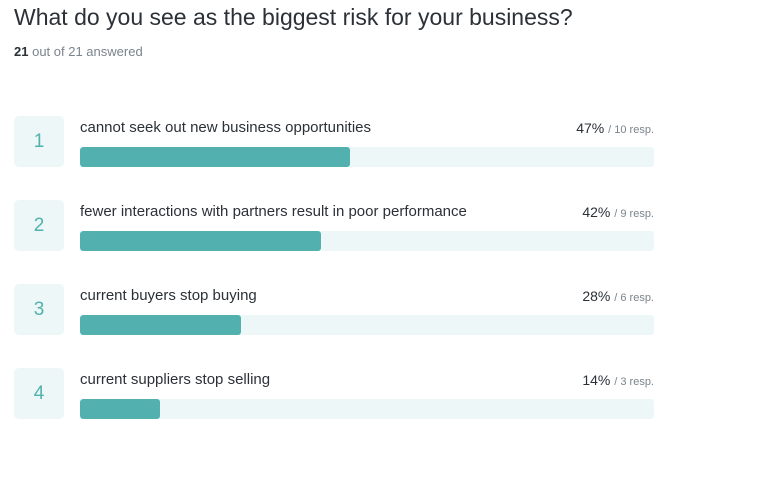  I want to click on answer-label: current buyers stop buying, so click(168, 295).